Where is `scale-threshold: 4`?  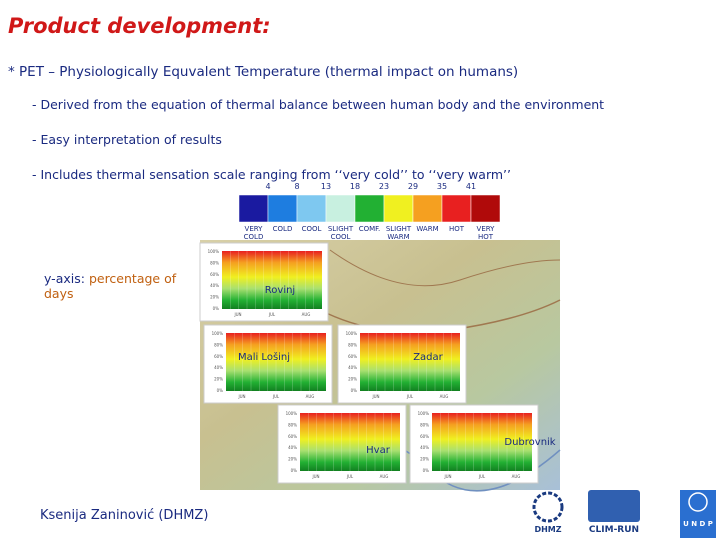 scale-threshold: 4 is located at coordinates (267, 186).